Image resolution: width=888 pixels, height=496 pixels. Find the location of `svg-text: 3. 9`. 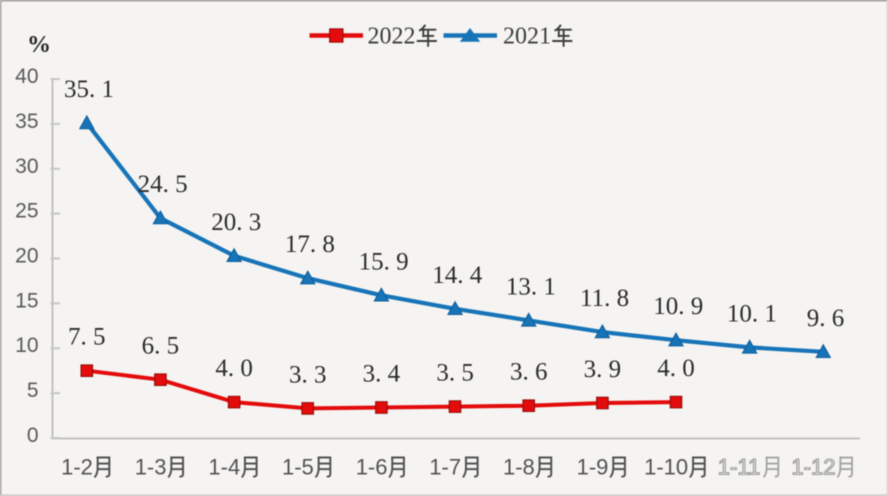

svg-text: 3. 9 is located at coordinates (603, 369).